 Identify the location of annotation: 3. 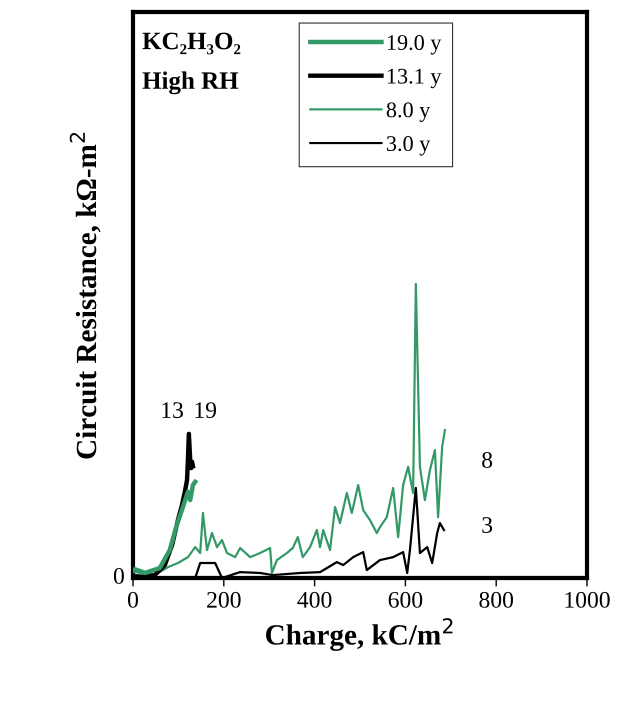
(487, 525).